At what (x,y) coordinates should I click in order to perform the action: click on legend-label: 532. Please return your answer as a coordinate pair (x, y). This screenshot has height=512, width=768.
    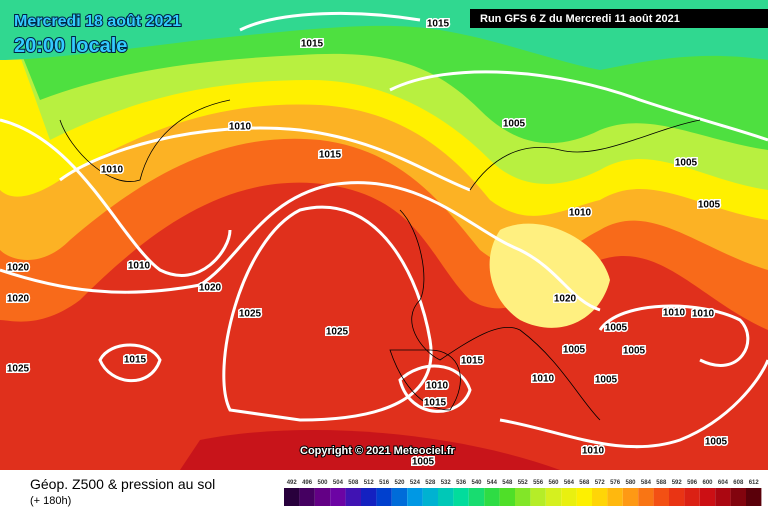
    Looking at the image, I should click on (446, 483).